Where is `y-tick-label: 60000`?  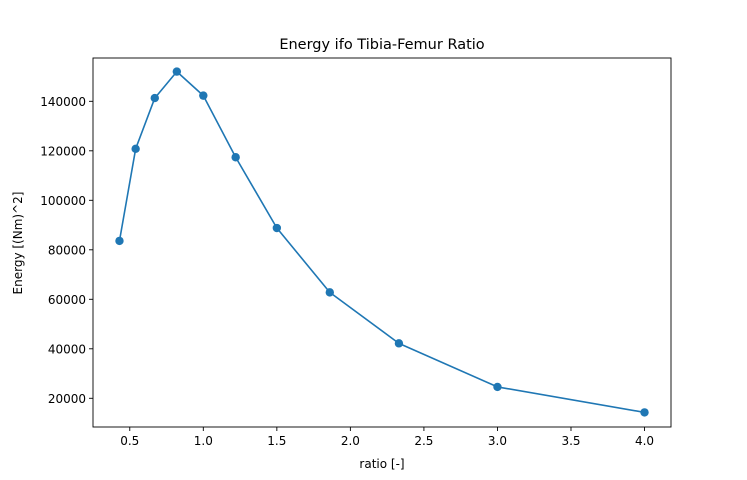 y-tick-label: 60000 is located at coordinates (67, 300).